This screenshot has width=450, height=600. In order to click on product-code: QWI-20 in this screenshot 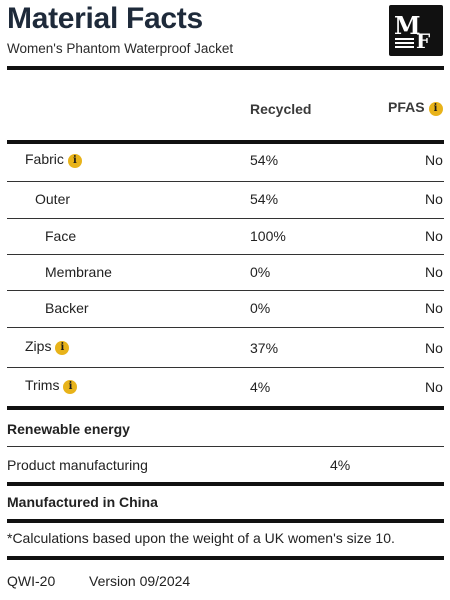, I will do `click(31, 581)`.